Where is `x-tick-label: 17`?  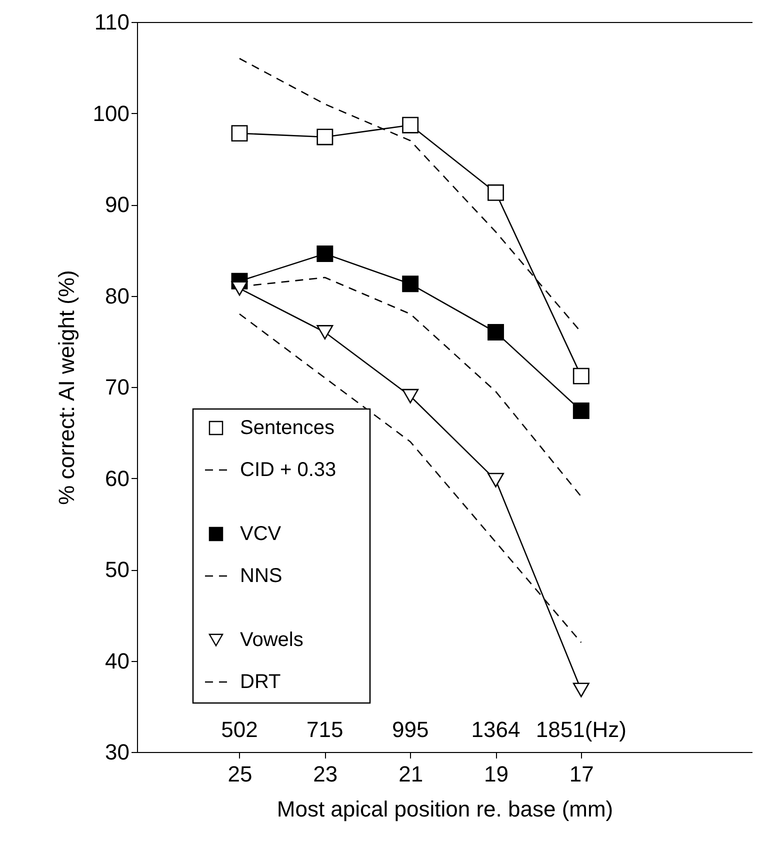 x-tick-label: 17 is located at coordinates (581, 774).